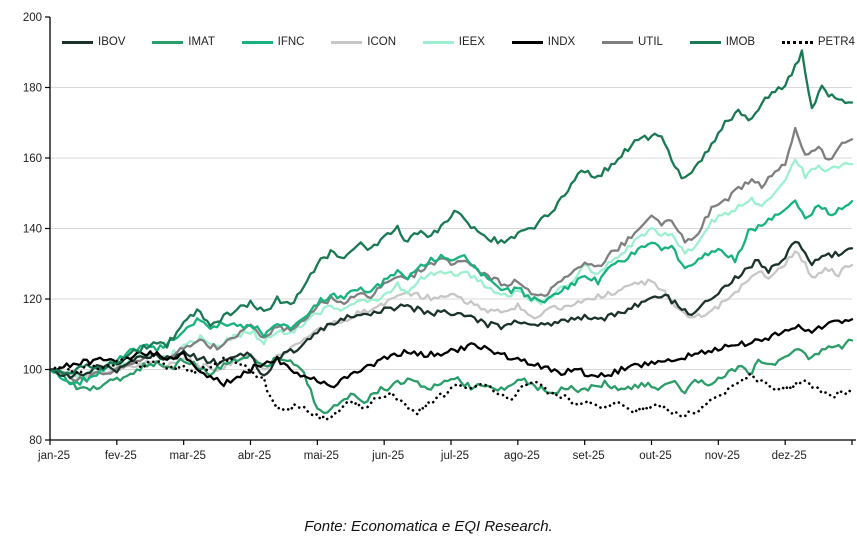 Image resolution: width=857 pixels, height=552 pixels. What do you see at coordinates (32, 230) in the screenshot?
I see `y-tick-label: 140` at bounding box center [32, 230].